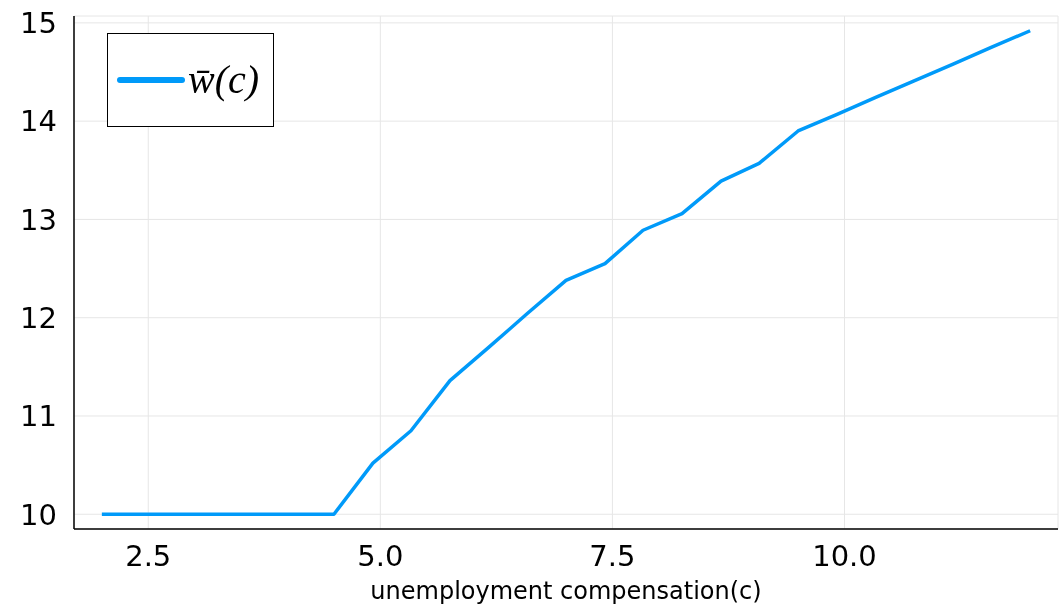 This screenshot has height=607, width=1061. I want to click on y-tick-label: 13, so click(38, 219).